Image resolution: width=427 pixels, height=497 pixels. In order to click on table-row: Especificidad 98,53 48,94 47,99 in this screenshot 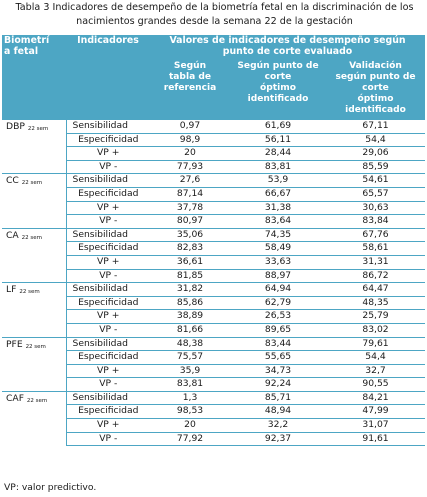, I will do `click(213, 412)`.